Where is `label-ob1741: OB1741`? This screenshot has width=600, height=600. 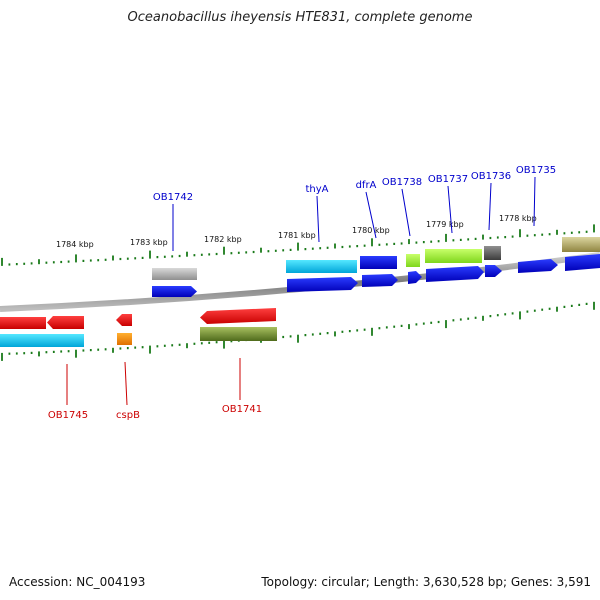
label-ob1741: OB1741 is located at coordinates (242, 409).